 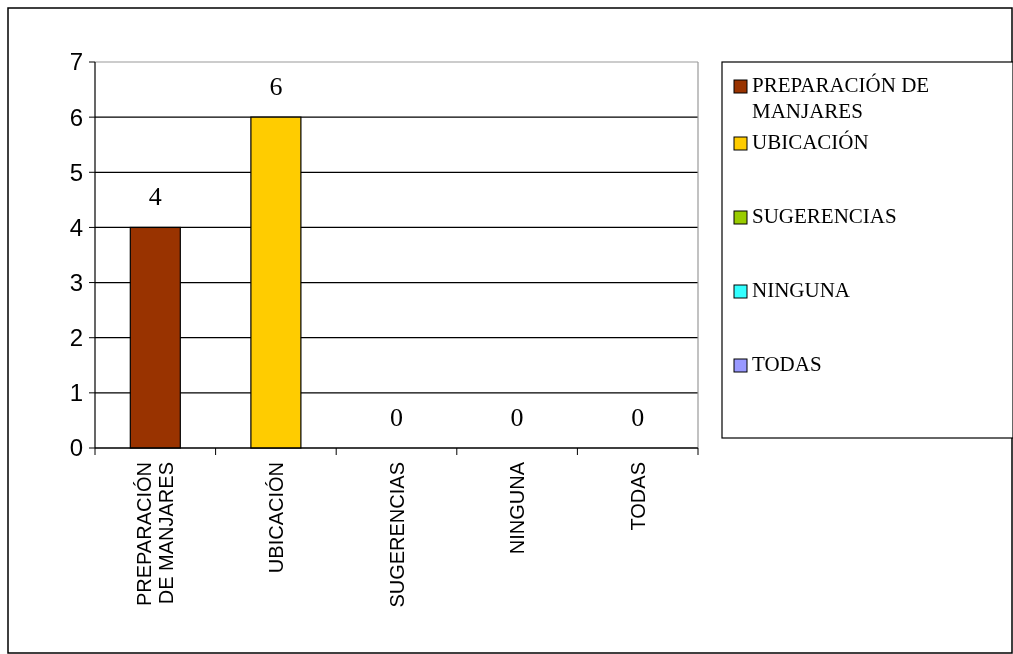 What do you see at coordinates (76, 338) in the screenshot?
I see `y-tick-label: 2` at bounding box center [76, 338].